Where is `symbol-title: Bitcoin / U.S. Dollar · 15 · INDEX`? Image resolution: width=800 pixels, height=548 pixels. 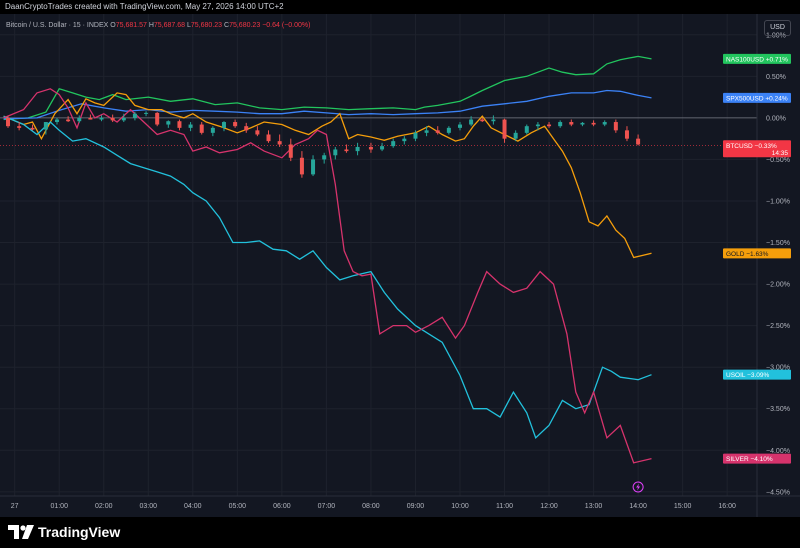 symbol-title: Bitcoin / U.S. Dollar · 15 · INDEX is located at coordinates (57, 25).